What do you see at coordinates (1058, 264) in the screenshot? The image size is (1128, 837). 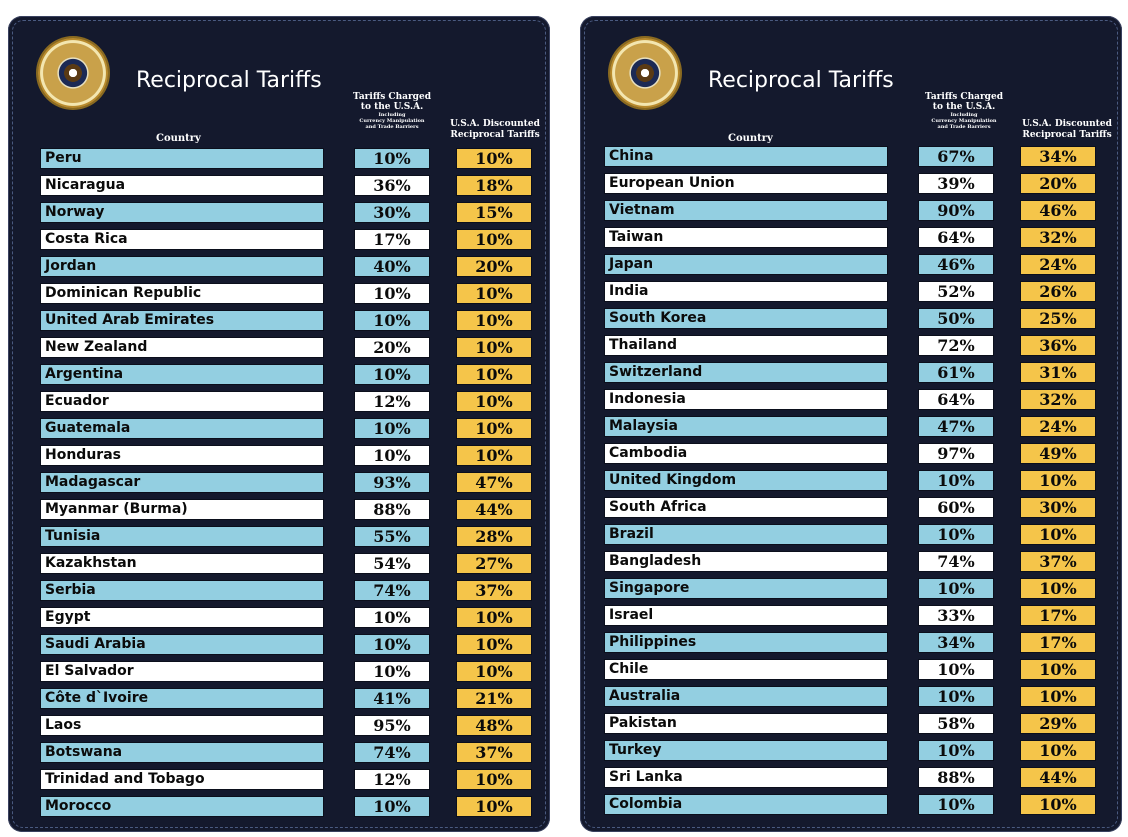 I see `discounted-tariff-cell: 24%` at bounding box center [1058, 264].